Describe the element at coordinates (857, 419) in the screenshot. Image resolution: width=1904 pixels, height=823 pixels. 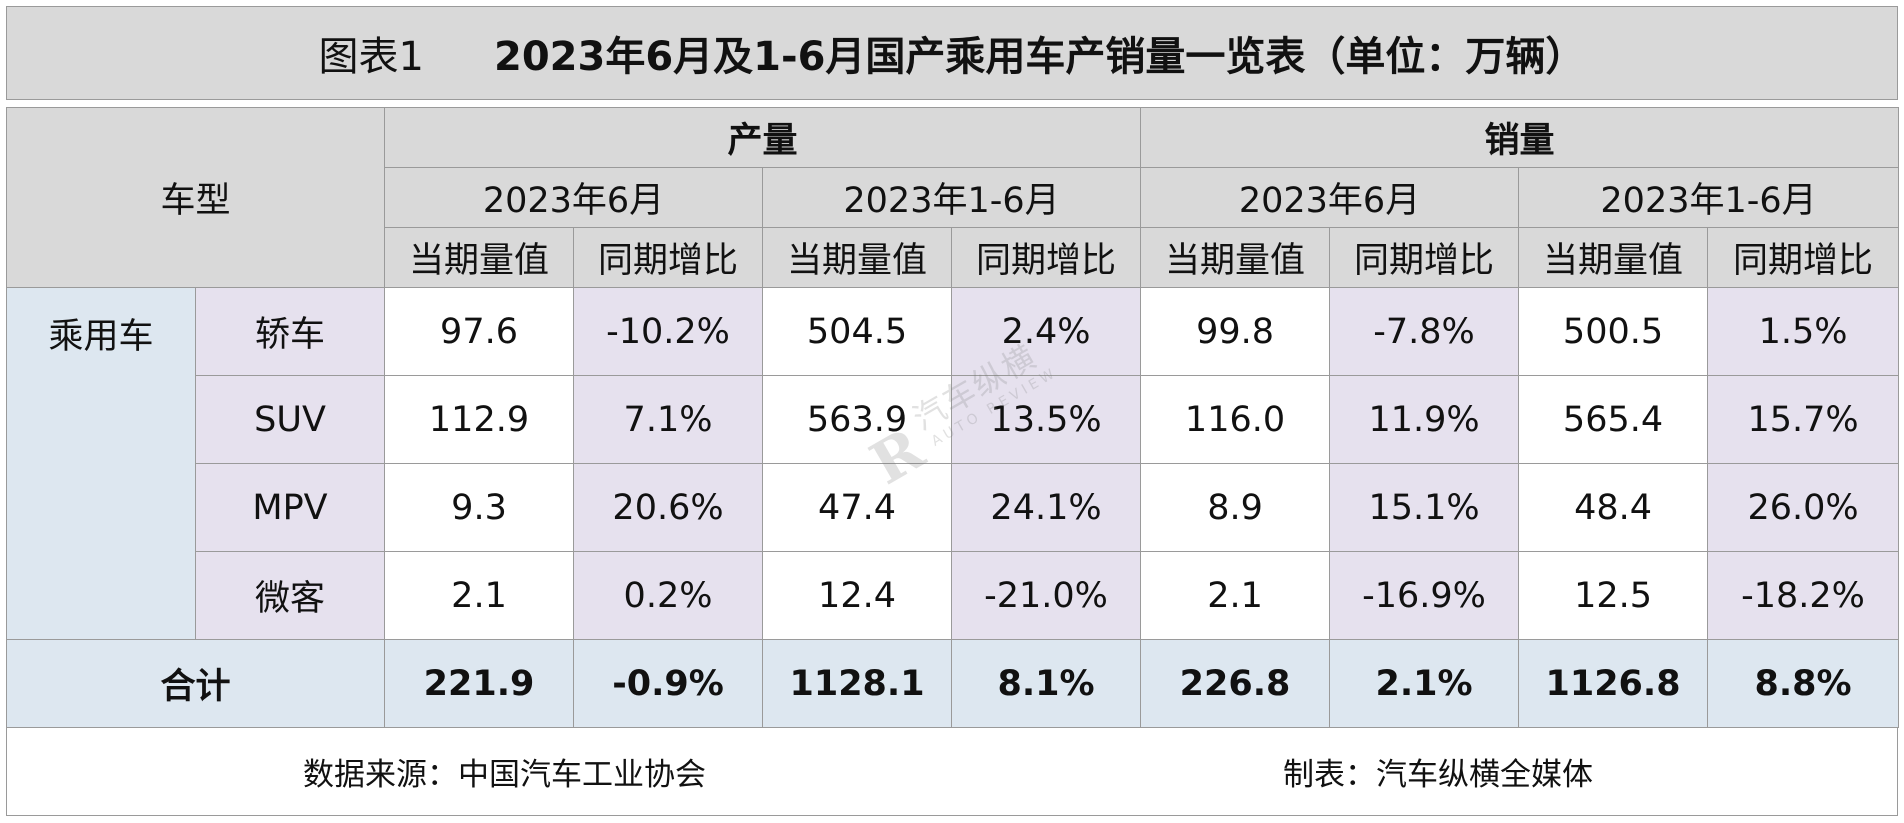
I see `value-cell: 563.9` at that location.